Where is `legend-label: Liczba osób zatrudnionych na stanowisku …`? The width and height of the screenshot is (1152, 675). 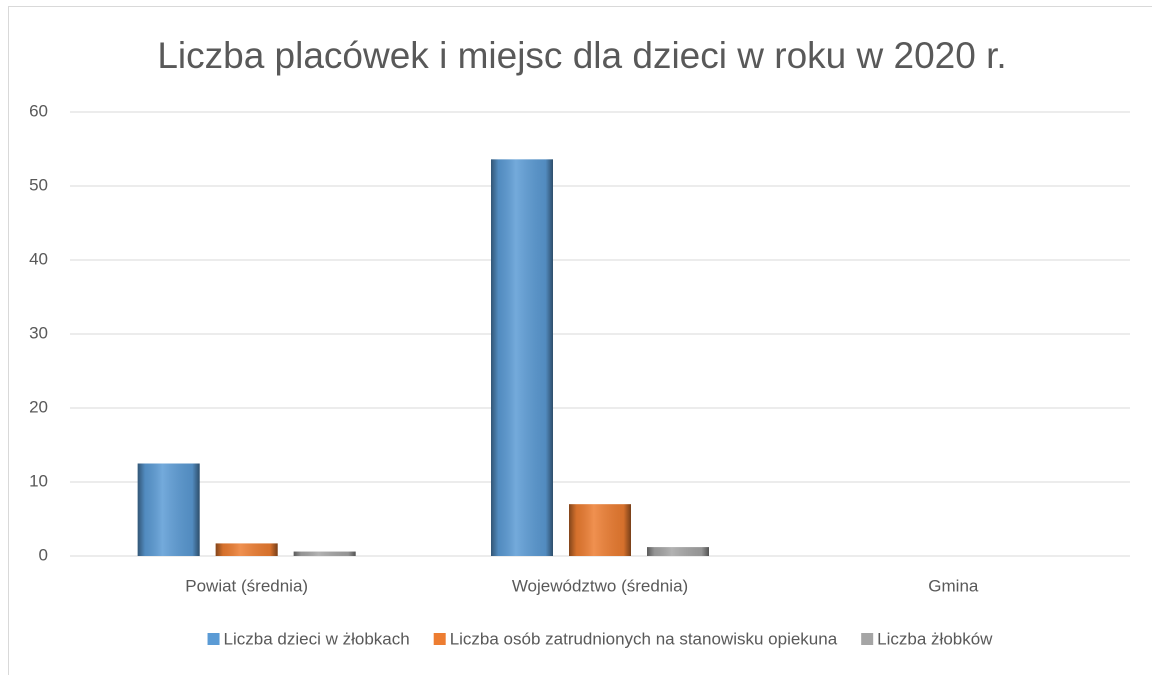
legend-label: Liczba osób zatrudnionych na stanowisku … is located at coordinates (644, 638).